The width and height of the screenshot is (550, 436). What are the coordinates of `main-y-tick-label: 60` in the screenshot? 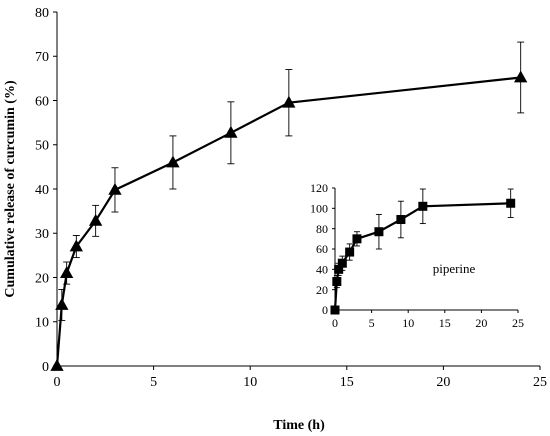 It's located at (42, 101).